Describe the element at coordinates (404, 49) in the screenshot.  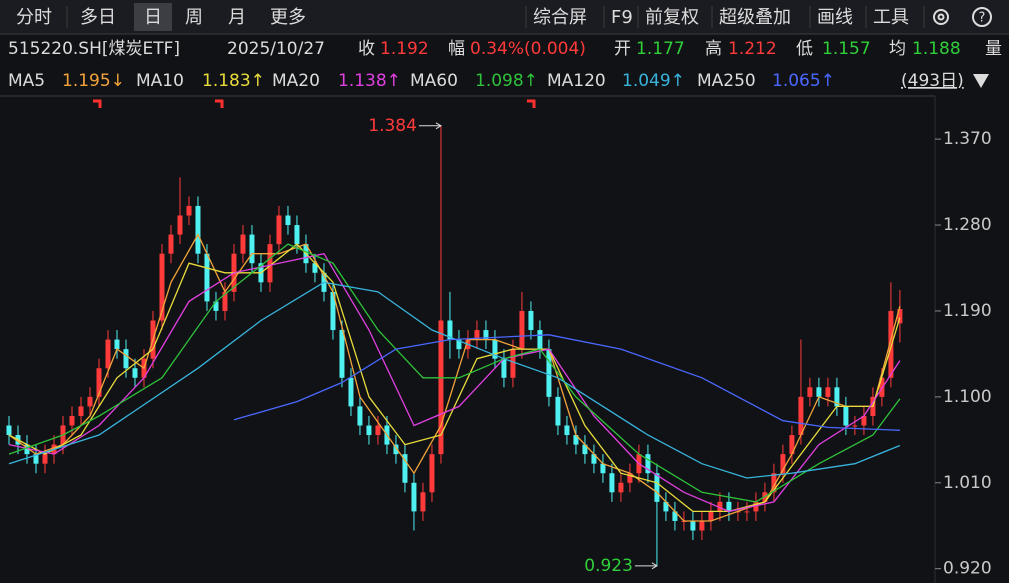
I see `quote-value: 1.192` at that location.